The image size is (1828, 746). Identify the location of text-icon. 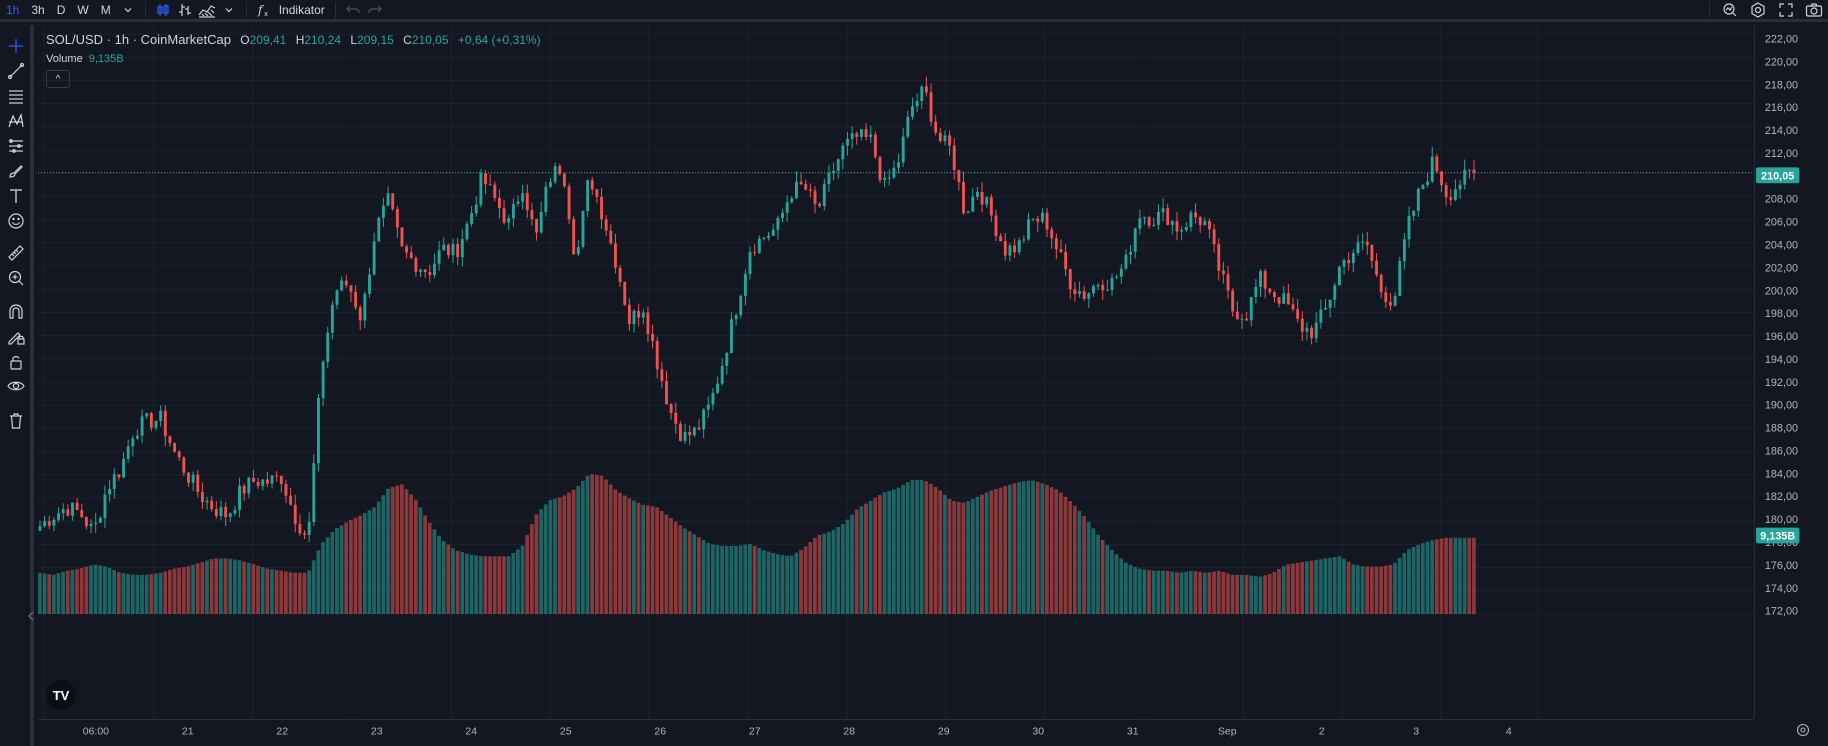
(16, 196).